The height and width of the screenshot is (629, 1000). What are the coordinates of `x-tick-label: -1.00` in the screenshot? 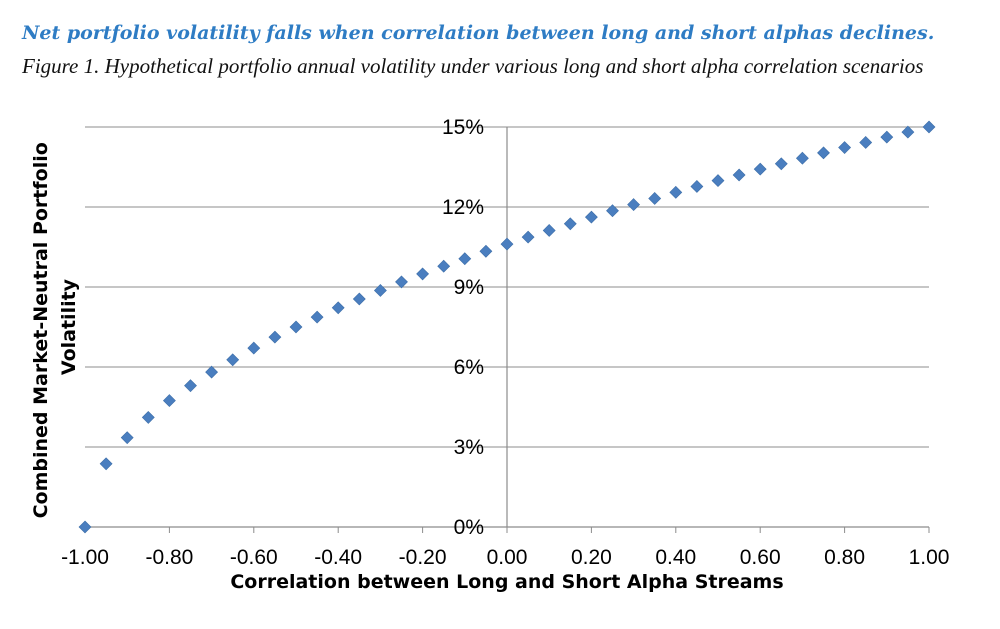 It's located at (85, 557).